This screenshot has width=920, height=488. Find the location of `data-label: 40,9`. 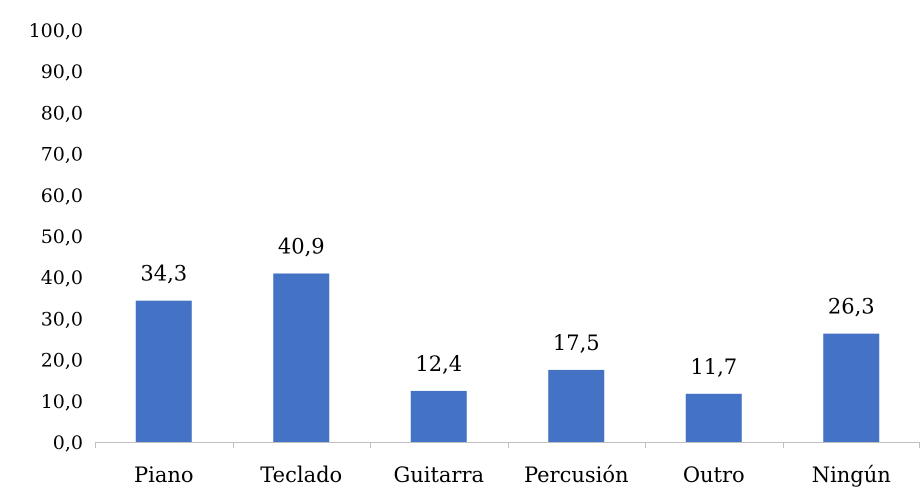

data-label: 40,9 is located at coordinates (301, 246).